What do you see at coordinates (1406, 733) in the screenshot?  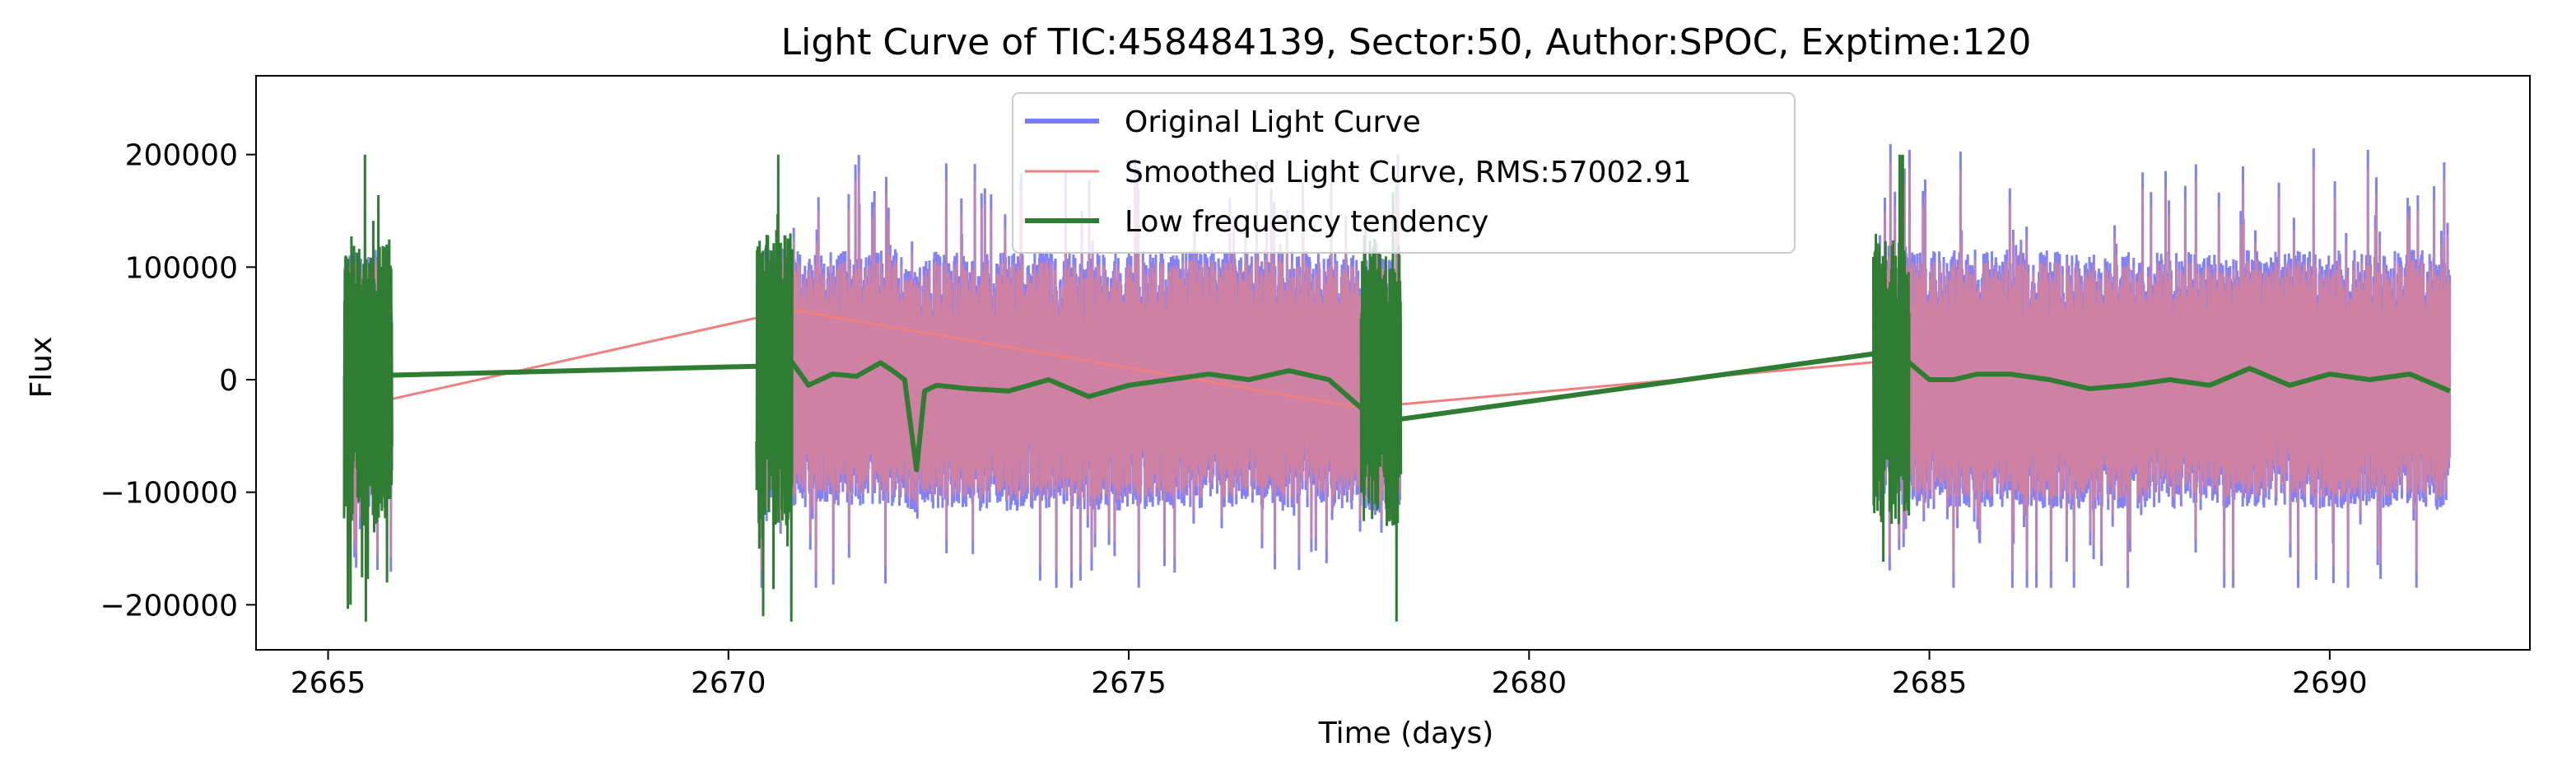 I see `x-axis-label: Time (days)` at bounding box center [1406, 733].